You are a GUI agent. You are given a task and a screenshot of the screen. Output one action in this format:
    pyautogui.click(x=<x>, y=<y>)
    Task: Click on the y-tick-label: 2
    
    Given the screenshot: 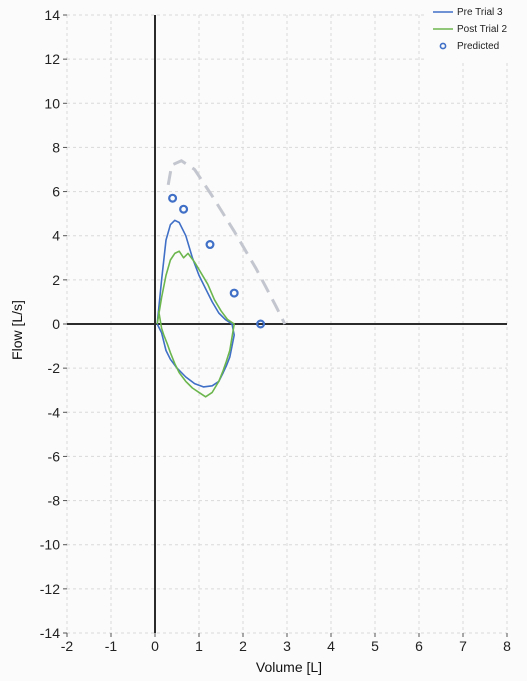 What is the action you would take?
    pyautogui.click(x=56, y=280)
    